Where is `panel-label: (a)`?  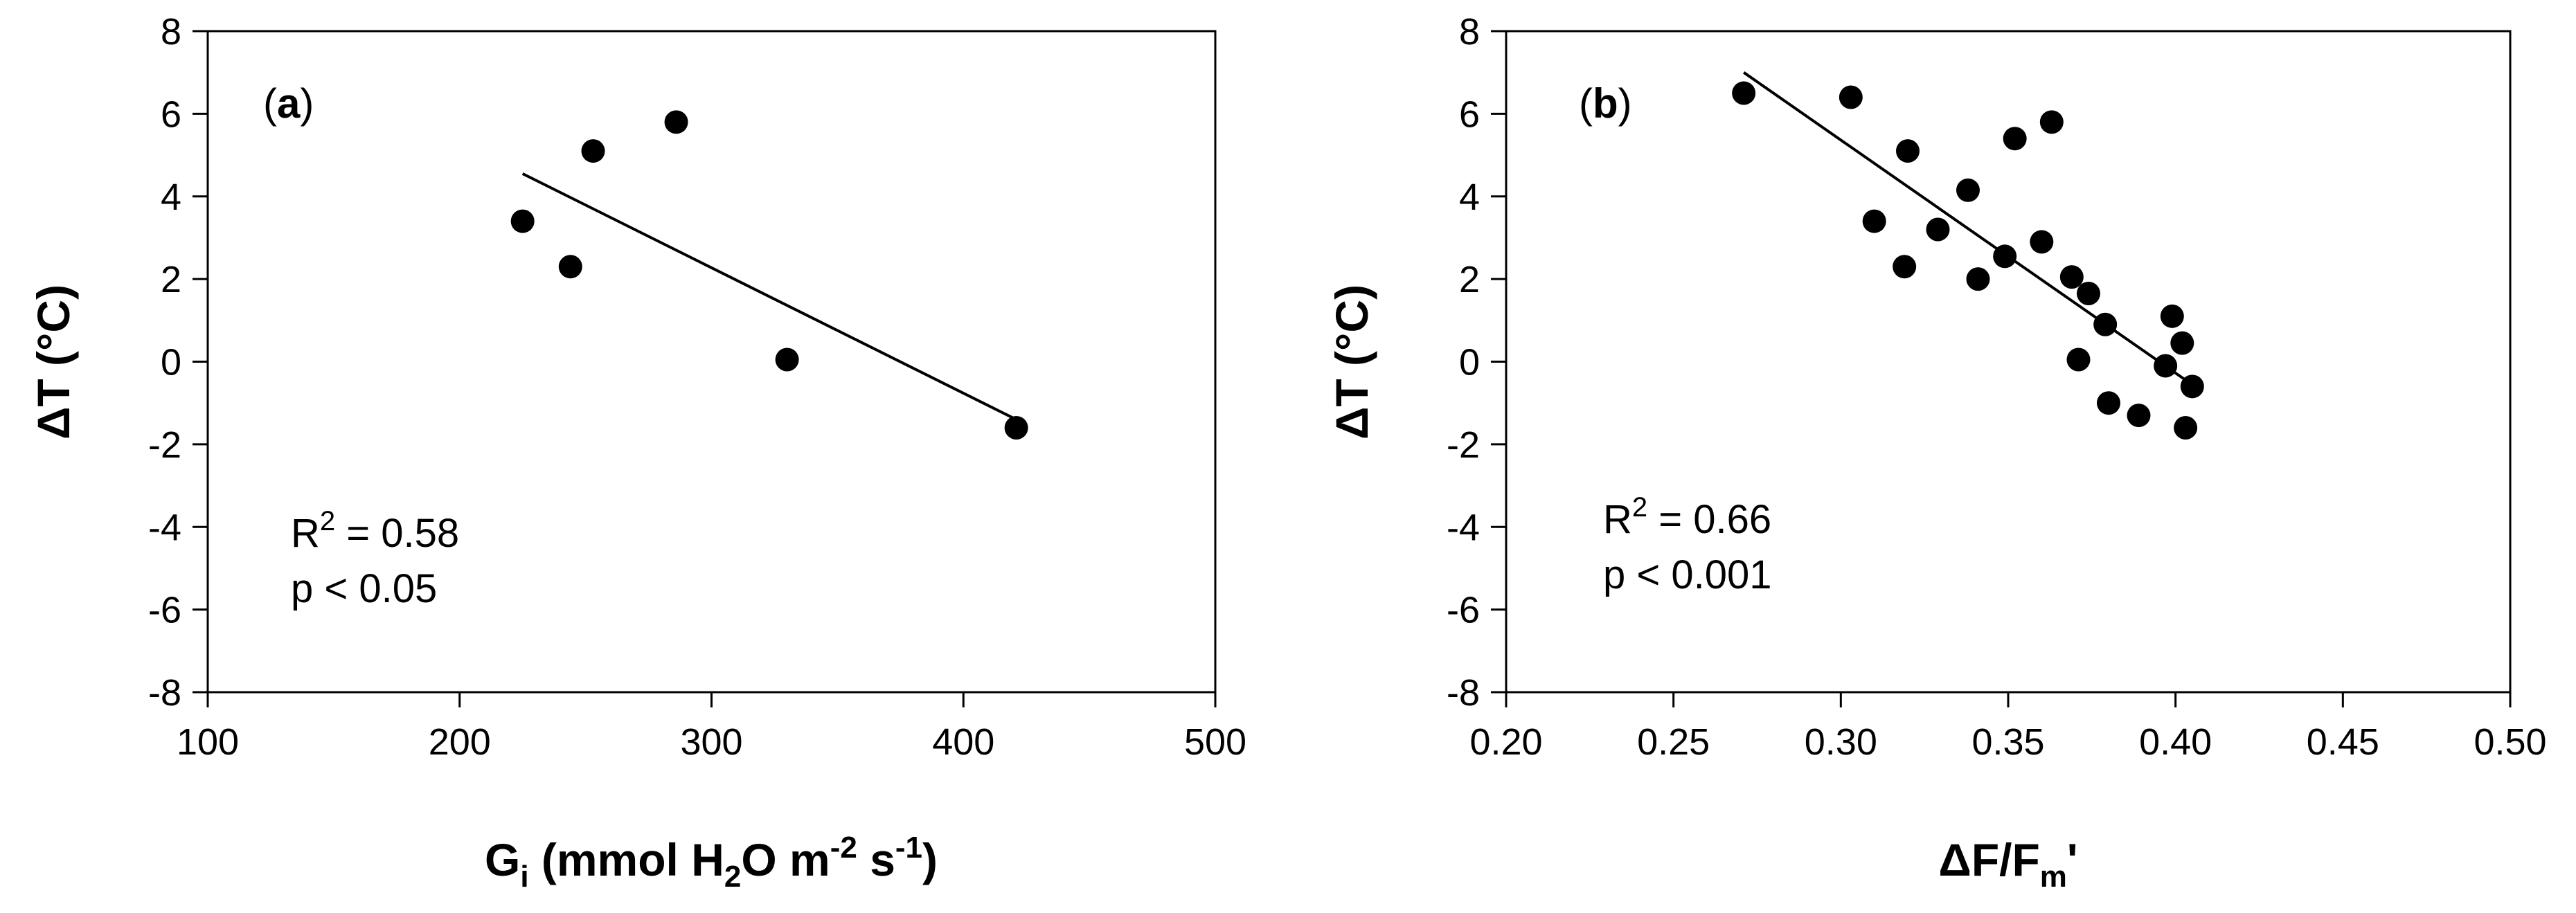
panel-label: (a) is located at coordinates (288, 103).